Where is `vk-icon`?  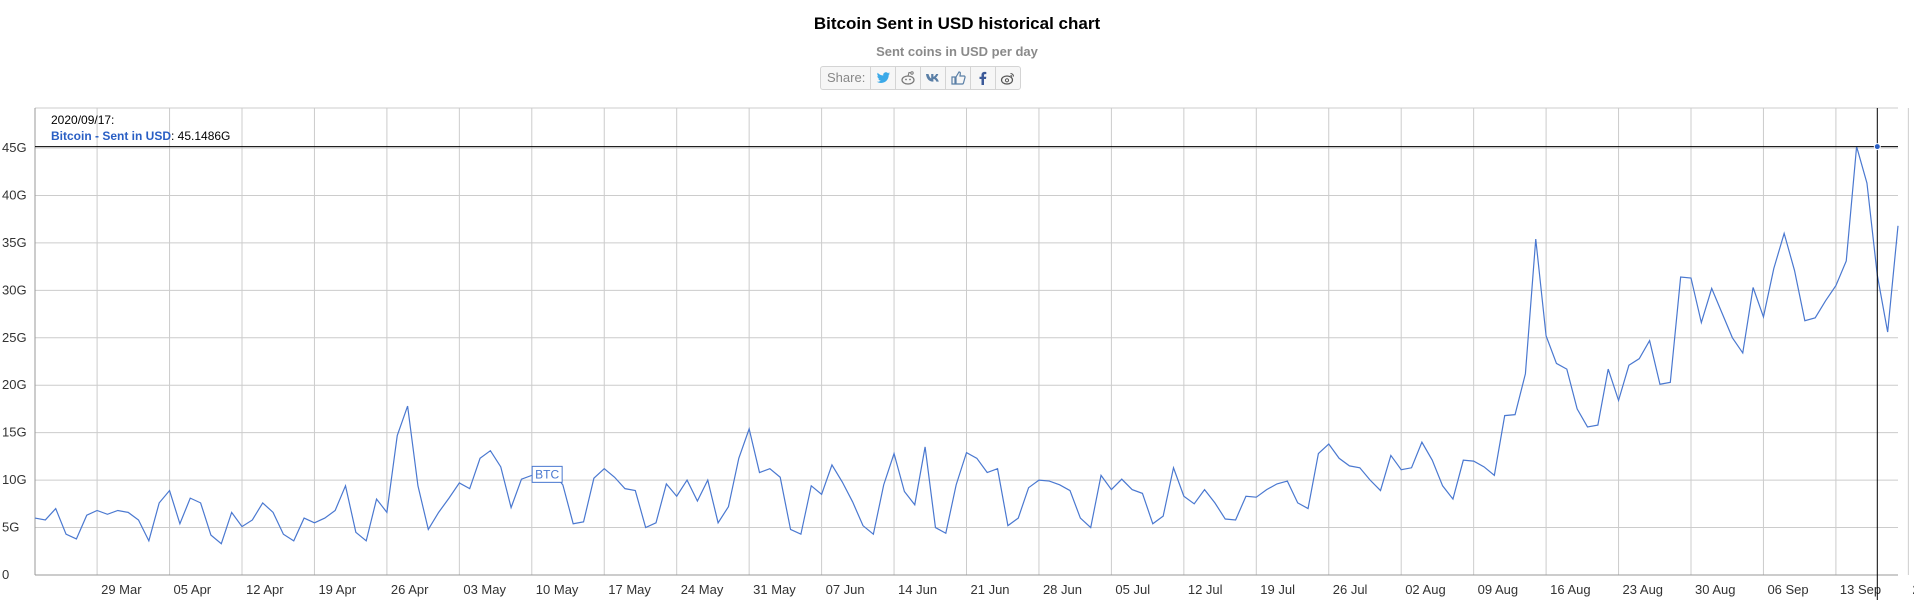
vk-icon is located at coordinates (933, 78).